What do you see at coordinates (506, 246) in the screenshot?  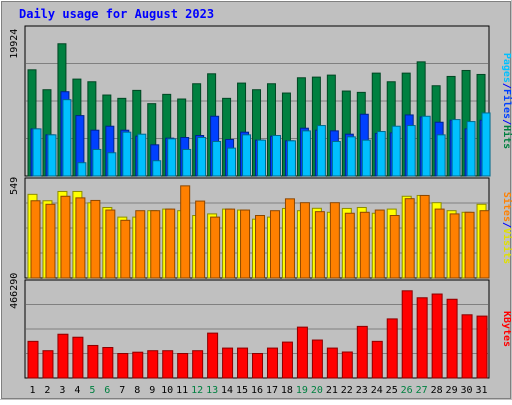 I see `legend-visits-sites-part-2: Visits` at bounding box center [506, 246].